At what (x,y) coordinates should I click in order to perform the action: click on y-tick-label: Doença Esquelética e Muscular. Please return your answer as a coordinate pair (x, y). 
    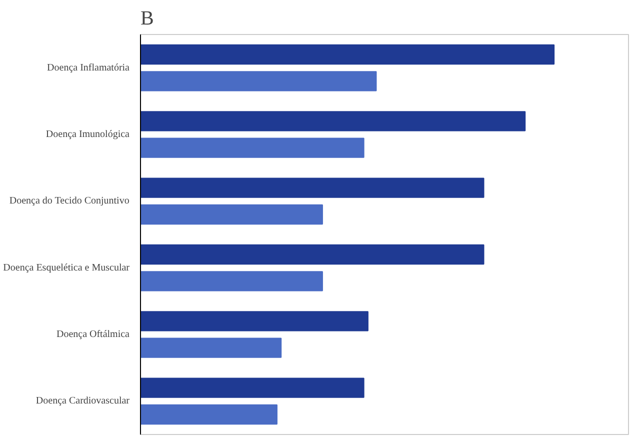
    Looking at the image, I should click on (66, 268).